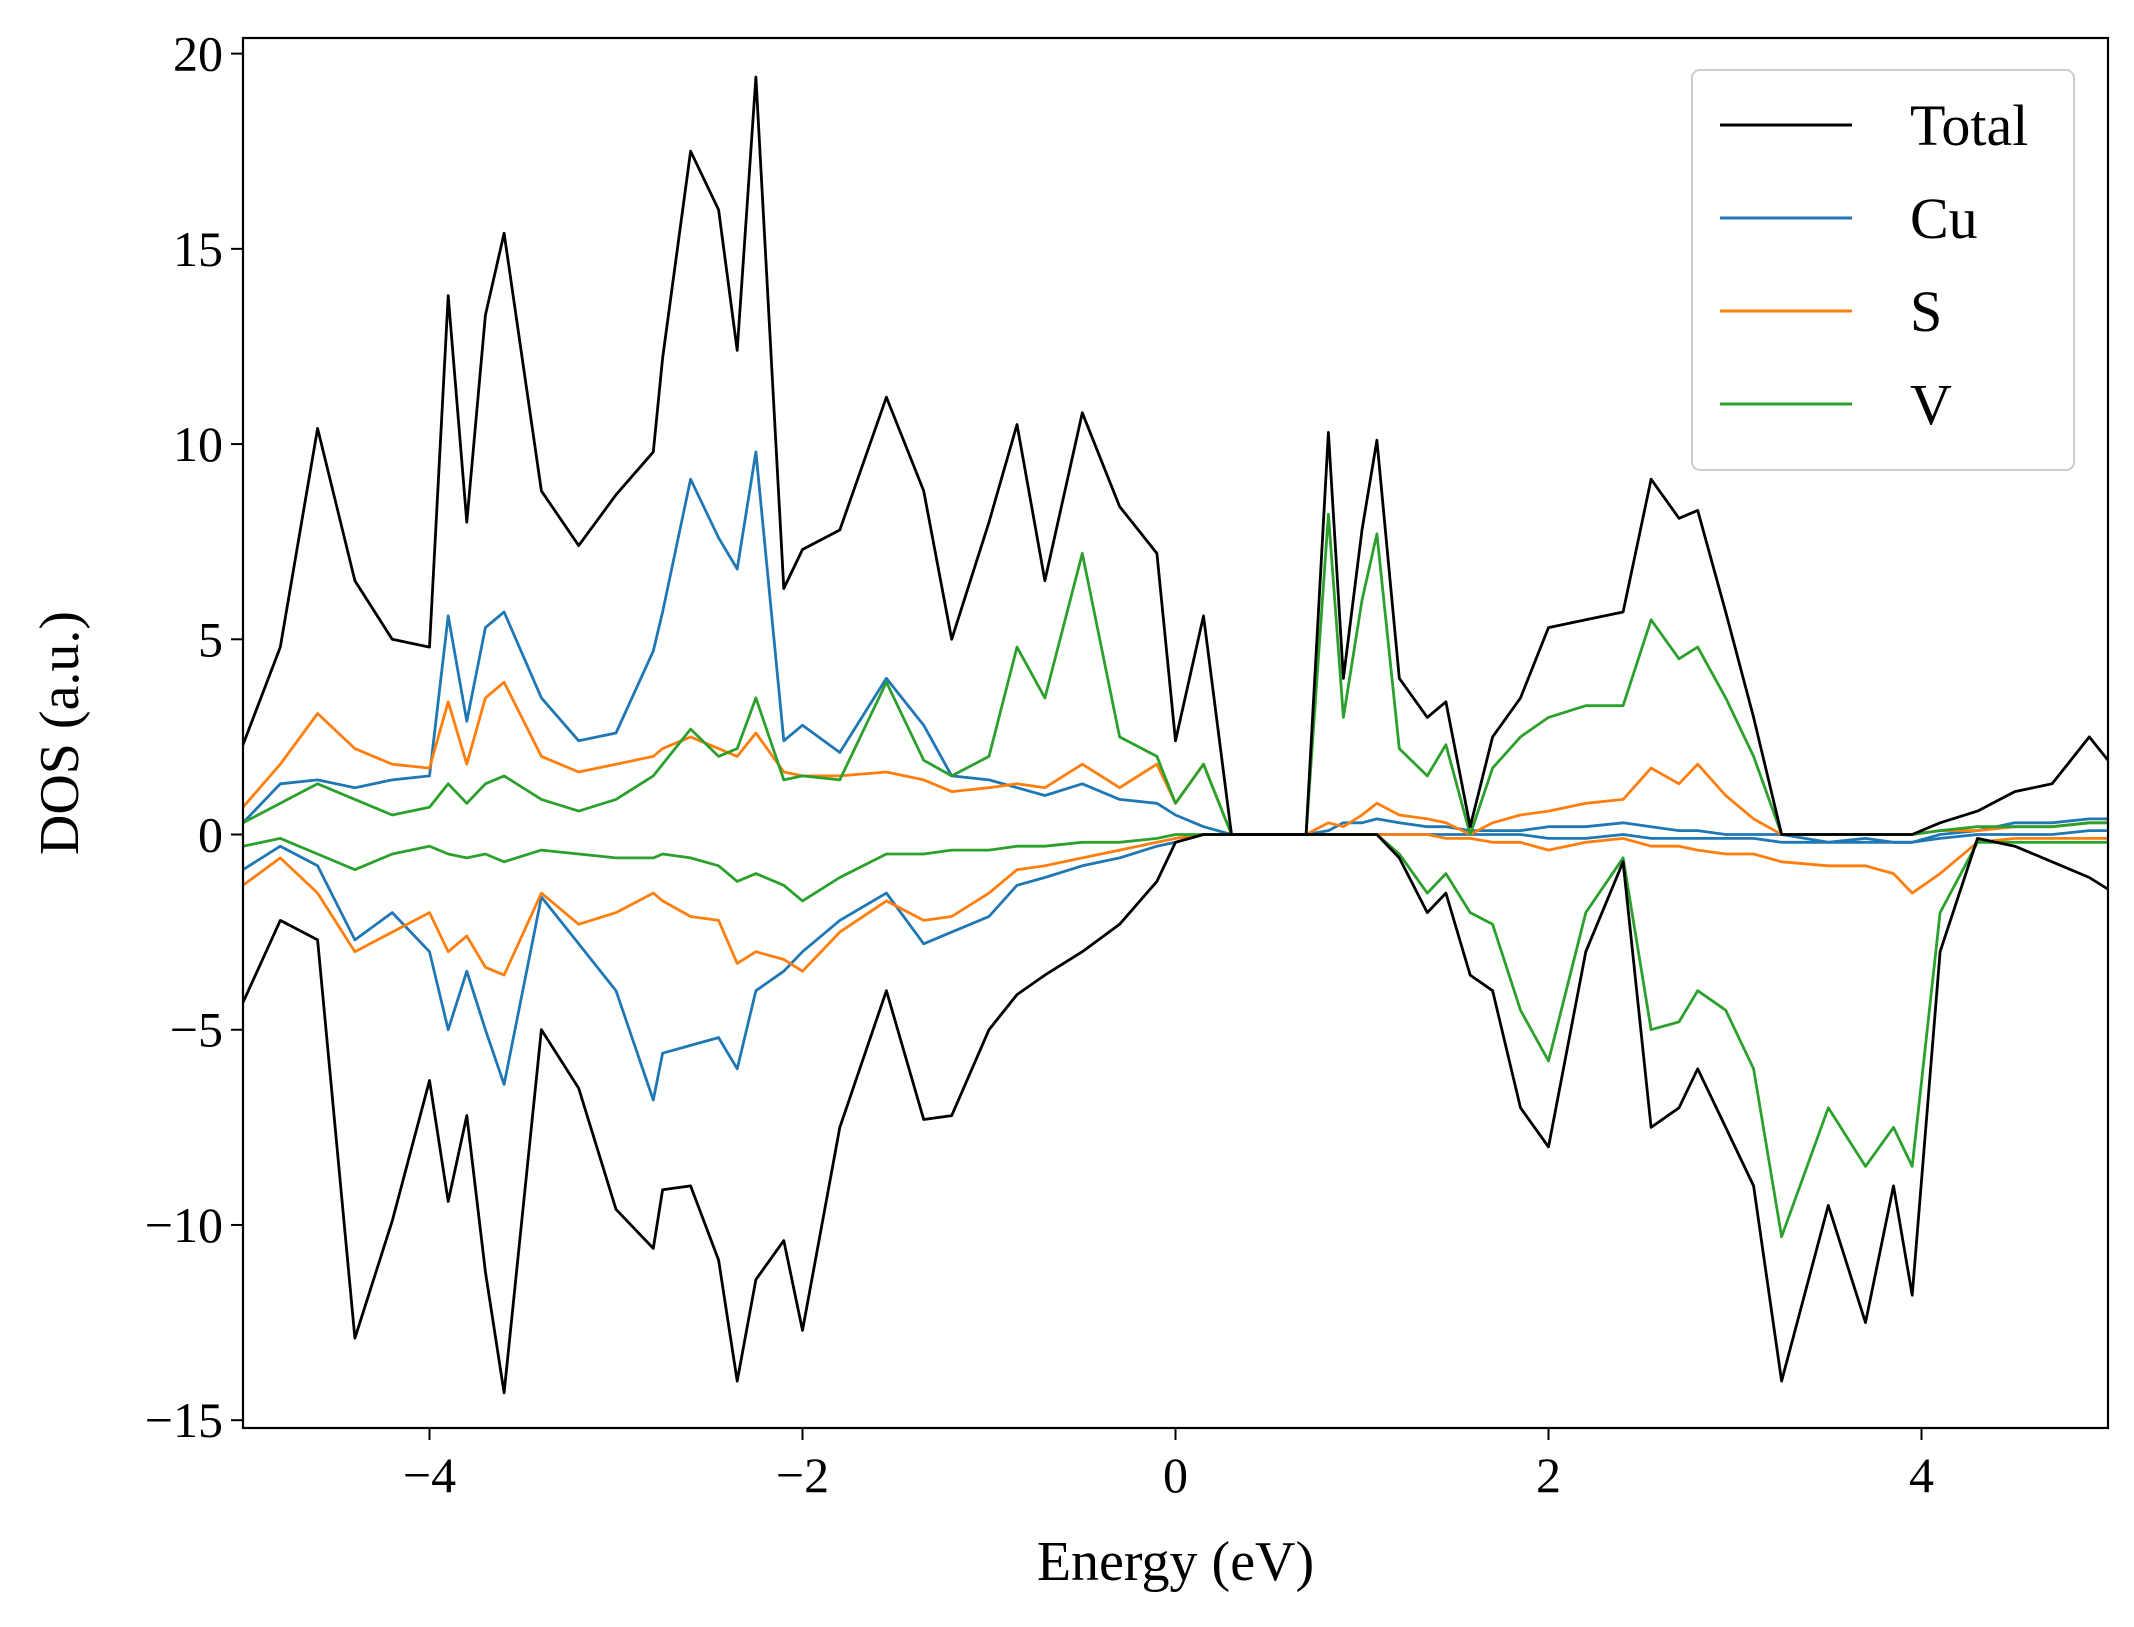  I want to click on x-tick-label: 2, so click(1548, 1475).